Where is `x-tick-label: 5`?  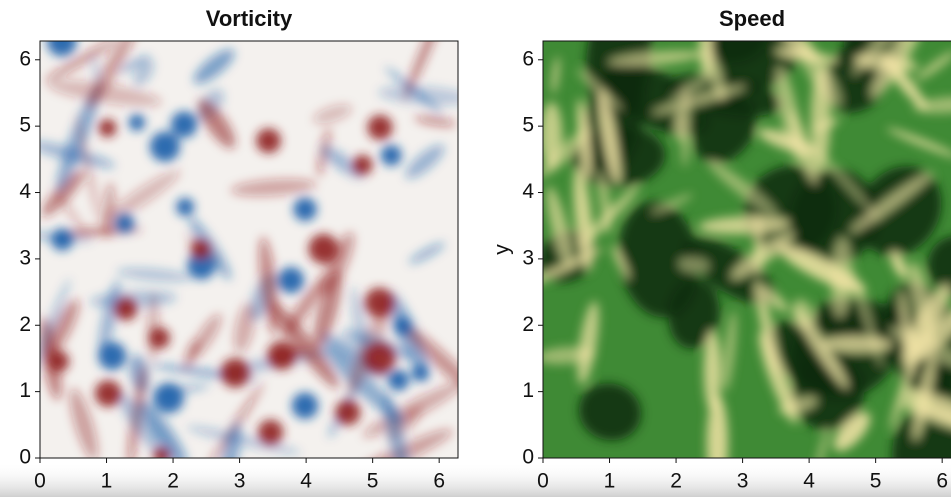 x-tick-label: 5 is located at coordinates (876, 481).